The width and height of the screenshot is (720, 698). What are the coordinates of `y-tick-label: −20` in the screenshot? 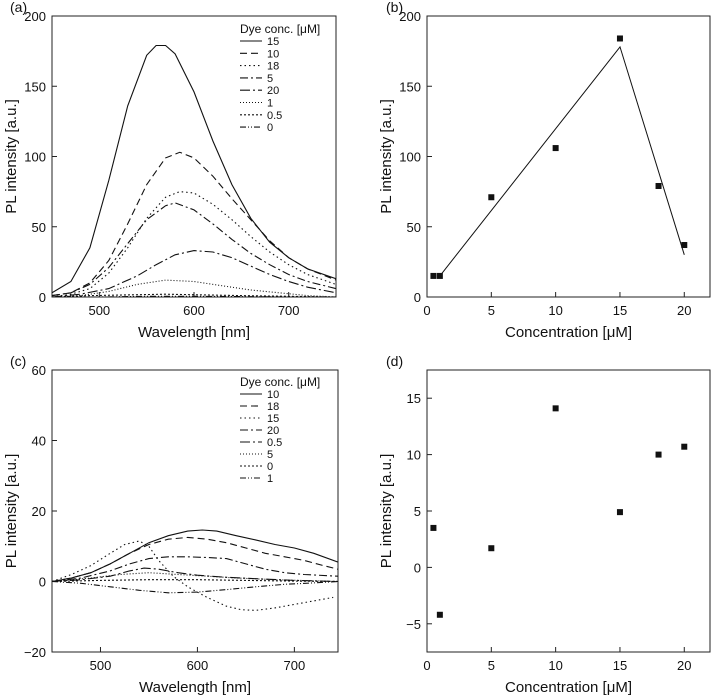 It's located at (35, 652).